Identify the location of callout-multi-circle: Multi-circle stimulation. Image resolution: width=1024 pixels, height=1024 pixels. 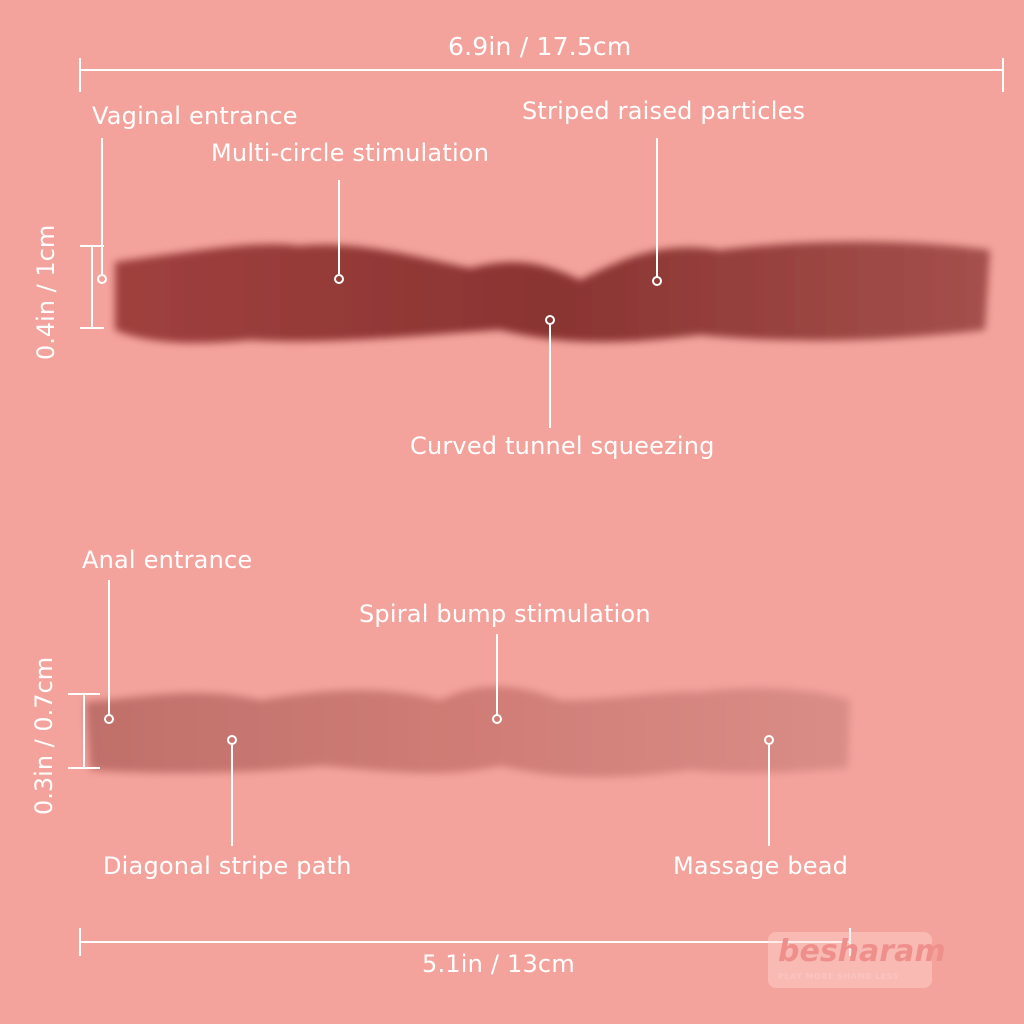
(350, 153).